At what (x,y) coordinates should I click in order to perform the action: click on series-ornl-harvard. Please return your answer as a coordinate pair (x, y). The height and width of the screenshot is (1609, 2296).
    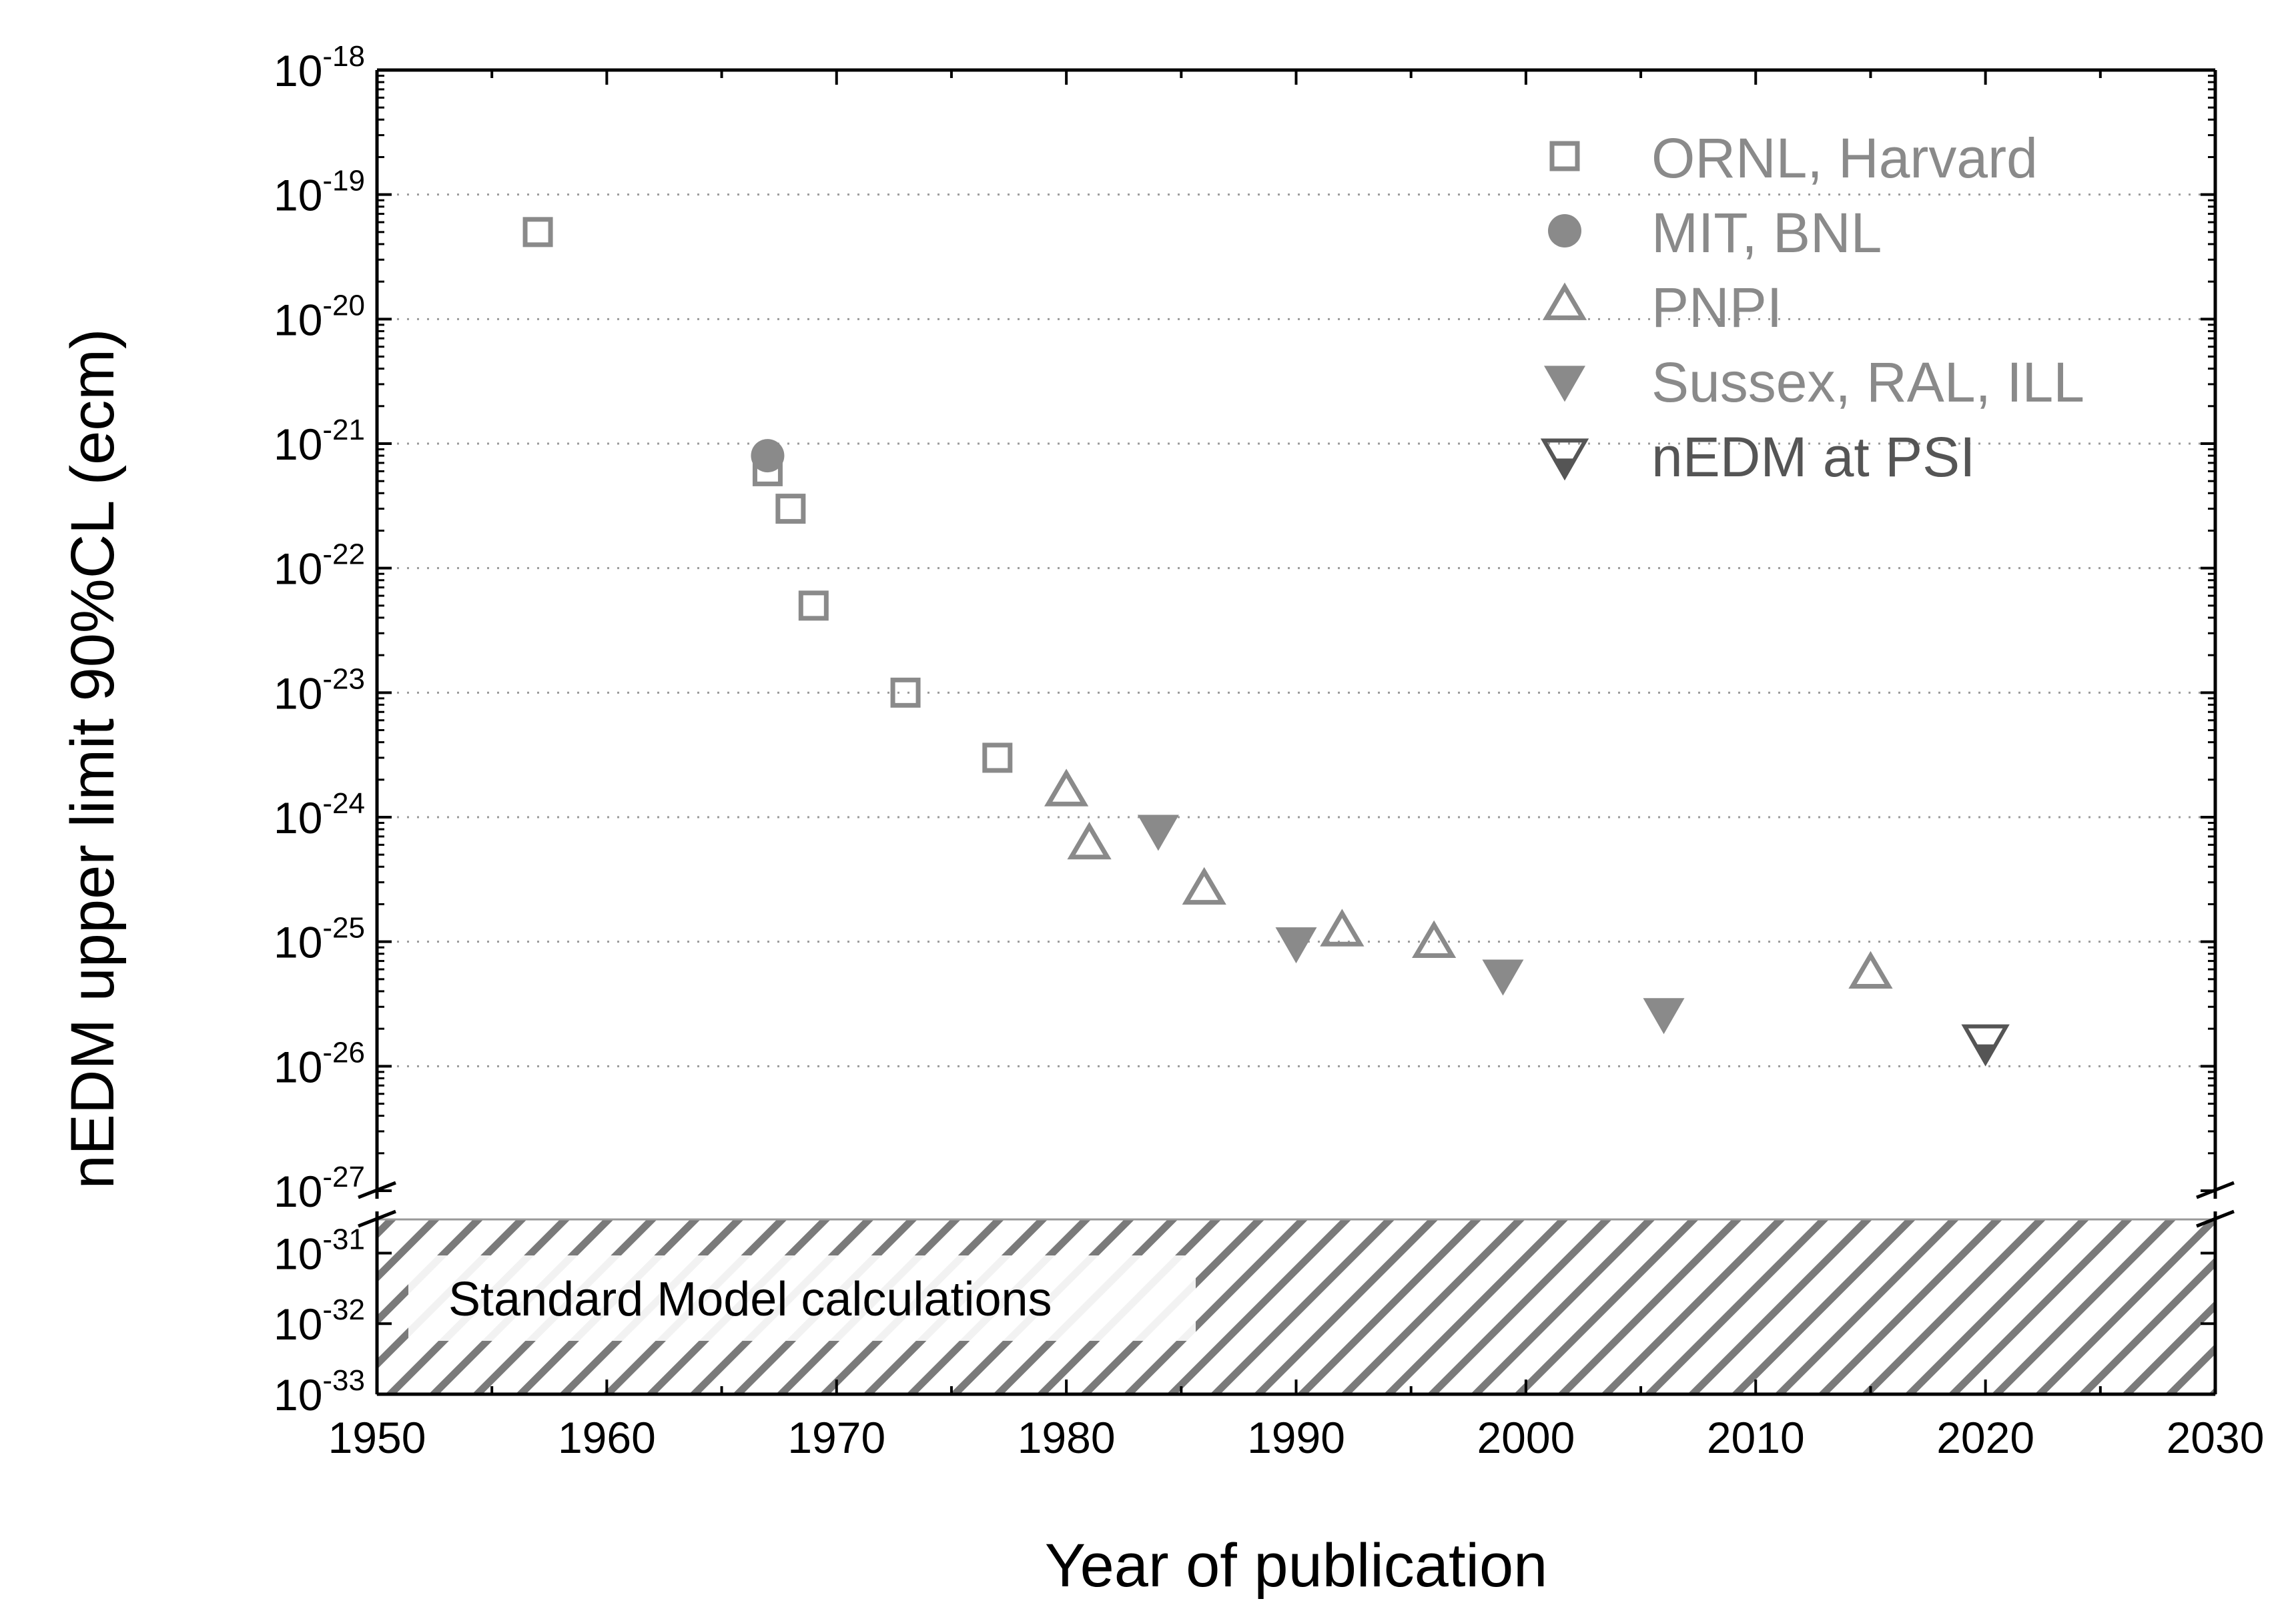
    Looking at the image, I should click on (767, 495).